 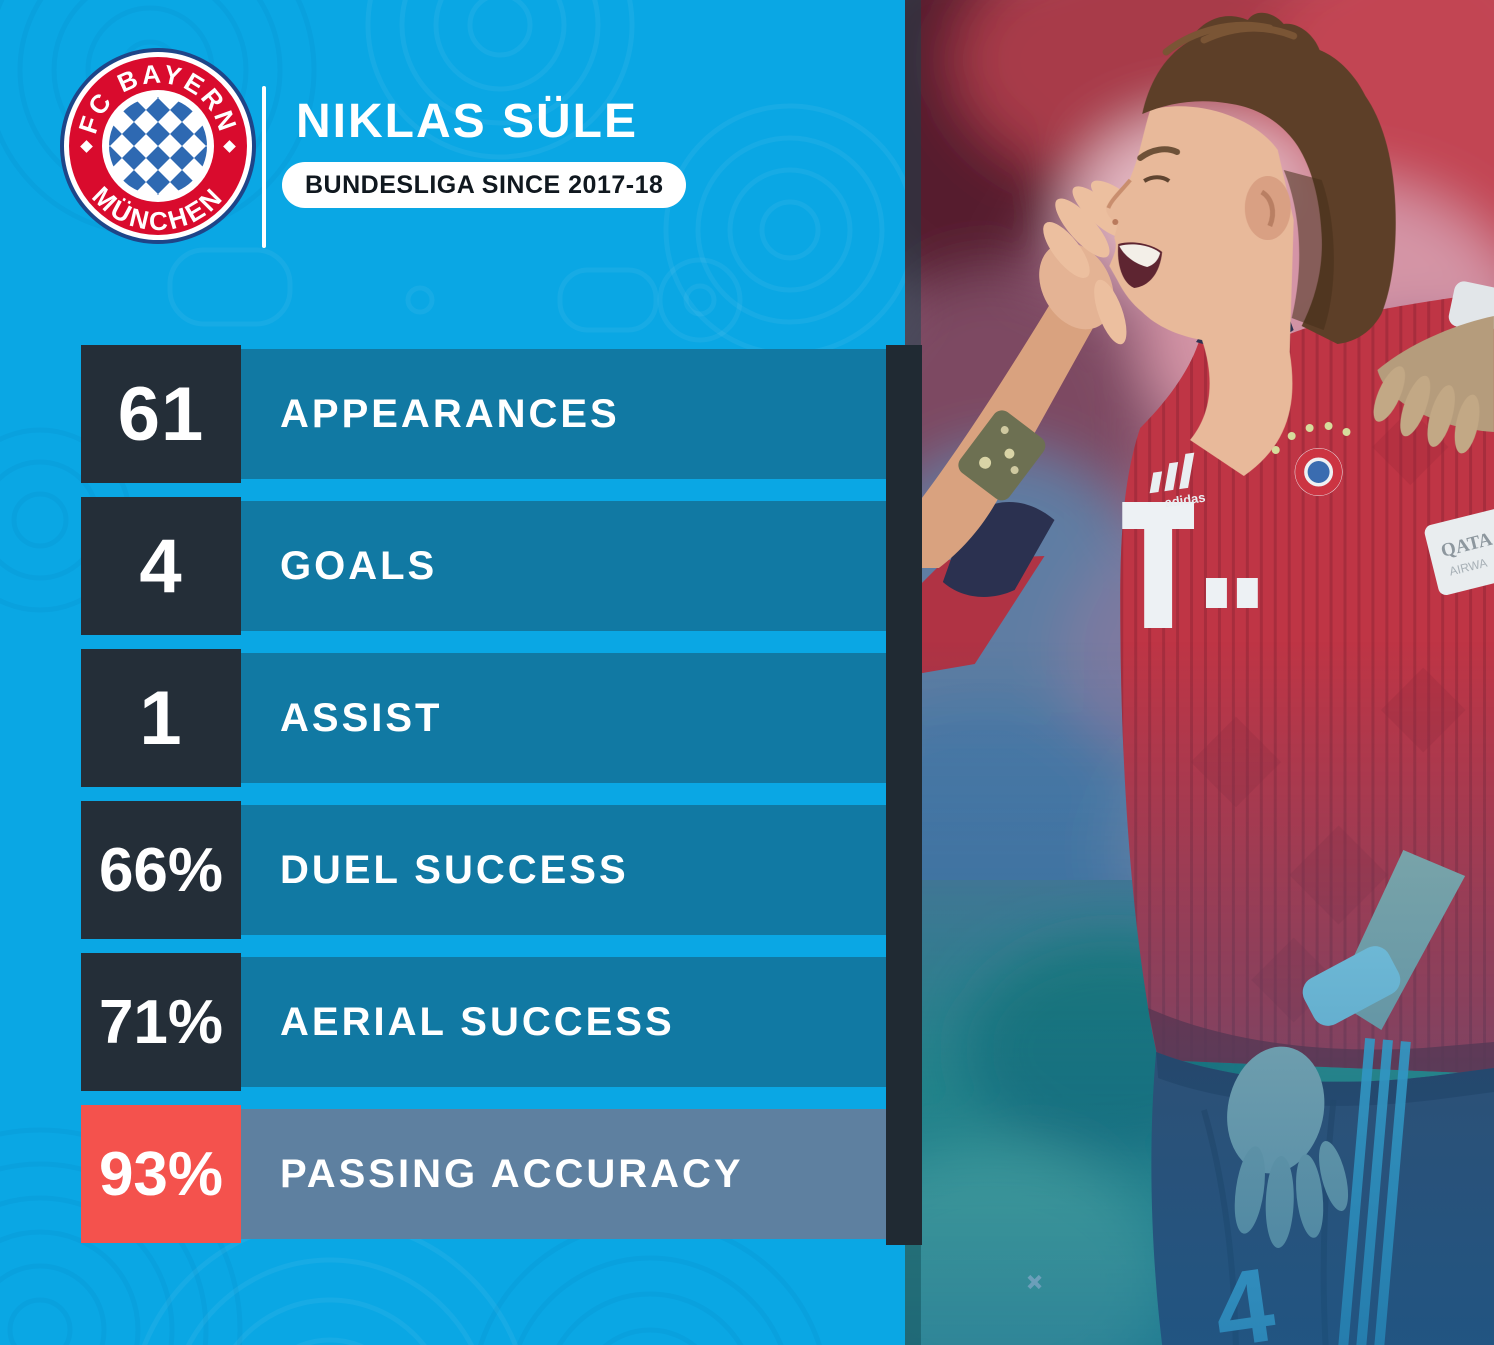 I want to click on stat-label: APPEARANCES, so click(x=450, y=413).